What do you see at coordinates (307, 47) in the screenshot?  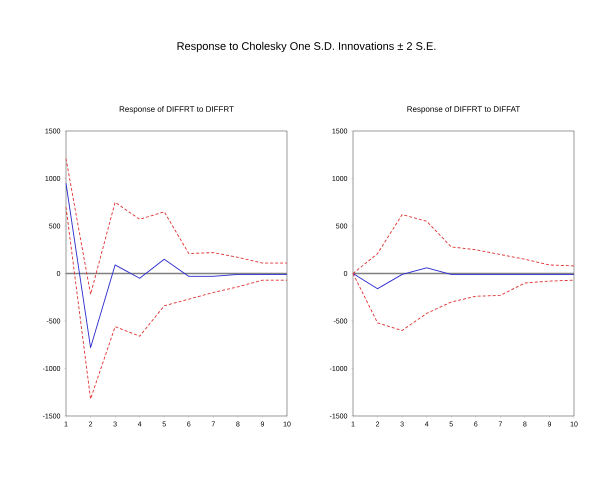 I see `text: Response to Cholesky One S.D. Innovations ± 2 S.E.` at bounding box center [307, 47].